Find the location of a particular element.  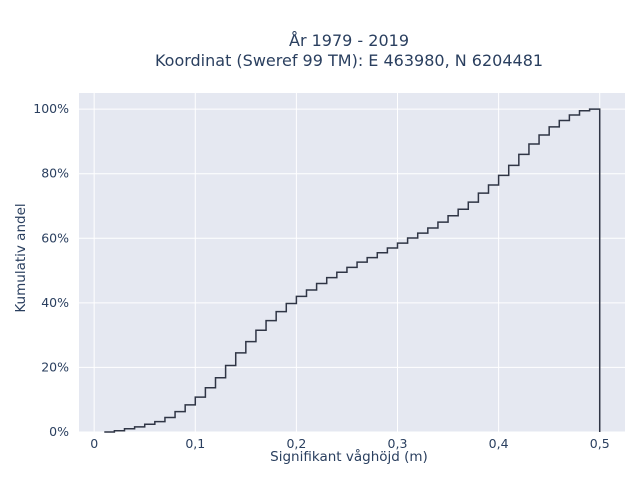

x-tick-label: 0,3 is located at coordinates (398, 443).